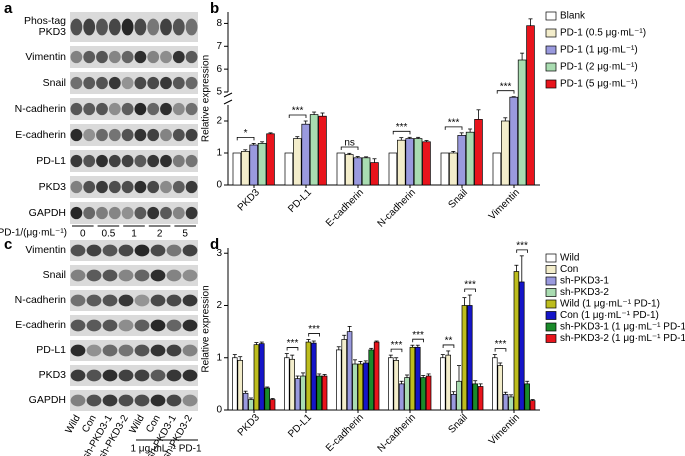 The width and height of the screenshot is (685, 456). I want to click on blot-row-label: Snail, so click(54, 82).